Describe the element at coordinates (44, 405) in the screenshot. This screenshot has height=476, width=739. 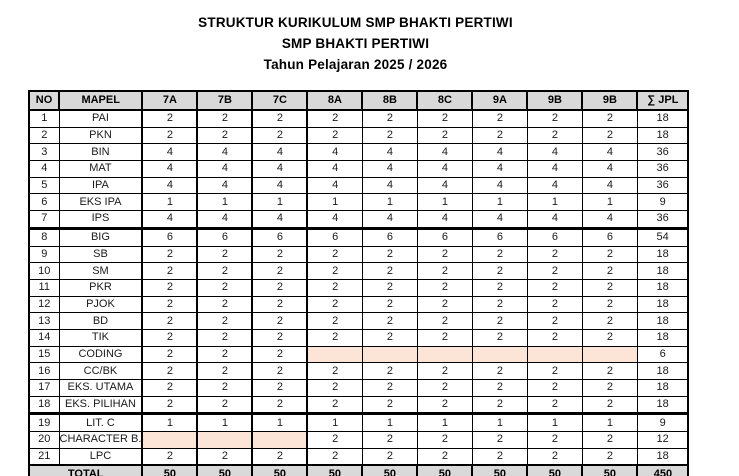
I see `row-number-cell: 18` at that location.